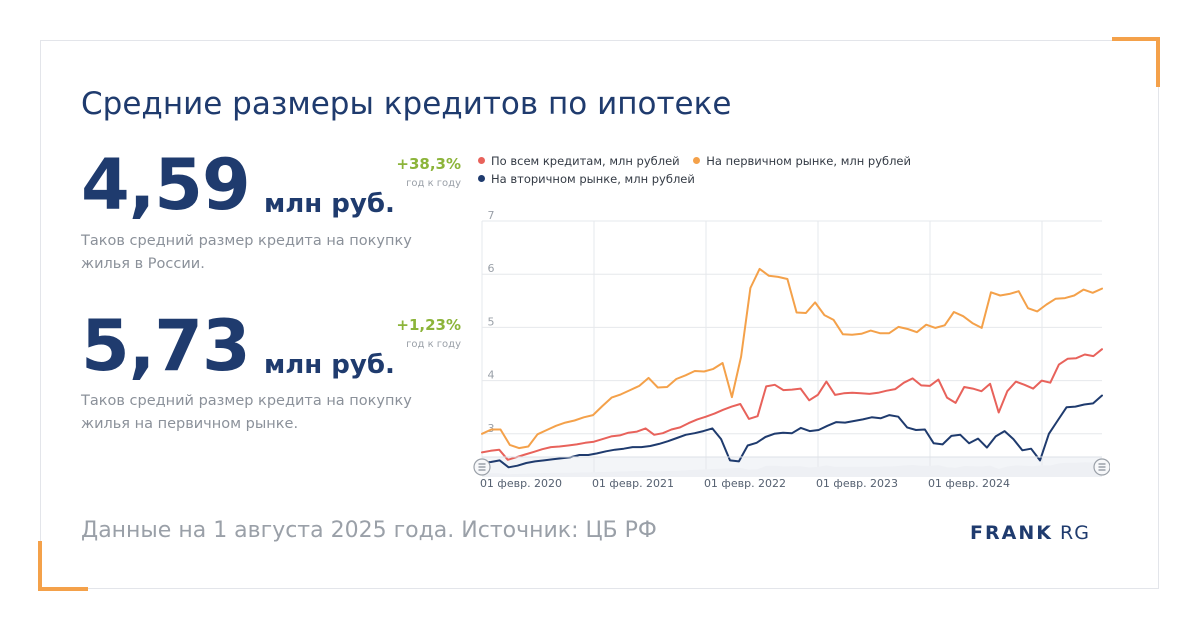 The width and height of the screenshot is (1200, 630). What do you see at coordinates (521, 483) in the screenshot?
I see `x-tick-label: 01 февр. 2020` at bounding box center [521, 483].